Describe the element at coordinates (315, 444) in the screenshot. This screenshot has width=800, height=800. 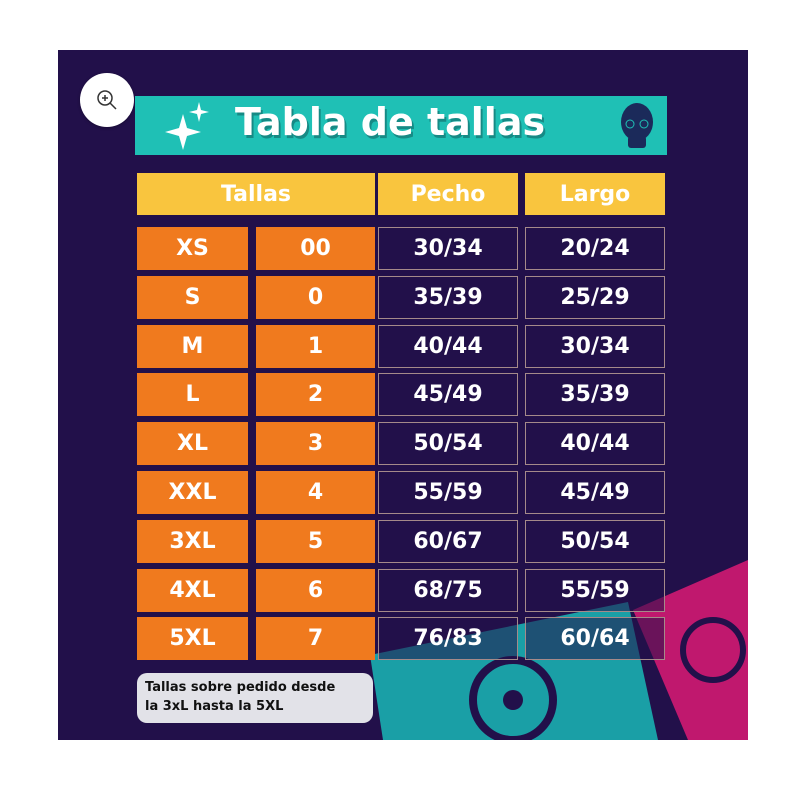
I see `cell-num: 3` at that location.